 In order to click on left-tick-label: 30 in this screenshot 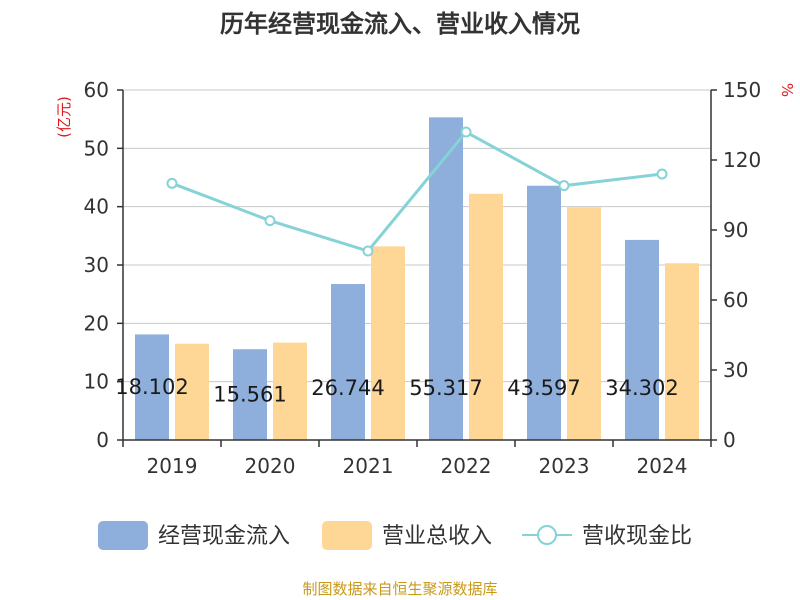, I will do `click(96, 265)`.